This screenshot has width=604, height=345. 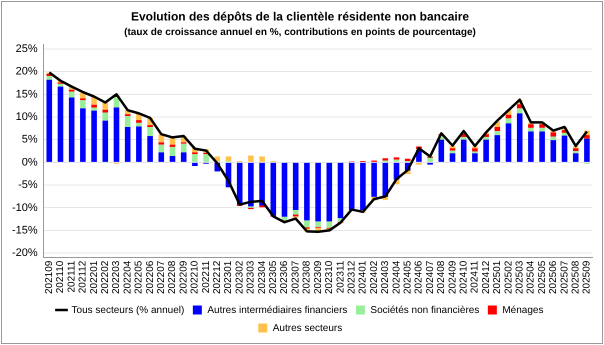 I want to click on y-tick-label: 5%, so click(x=30, y=140).